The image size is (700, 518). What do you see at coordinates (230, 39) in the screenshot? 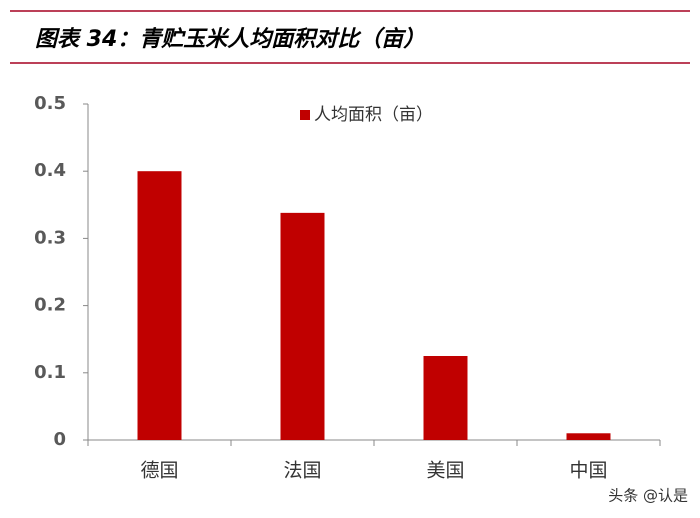
I see `chart-title: 图表 34：青贮玉米人均面积对比（亩）` at bounding box center [230, 39].